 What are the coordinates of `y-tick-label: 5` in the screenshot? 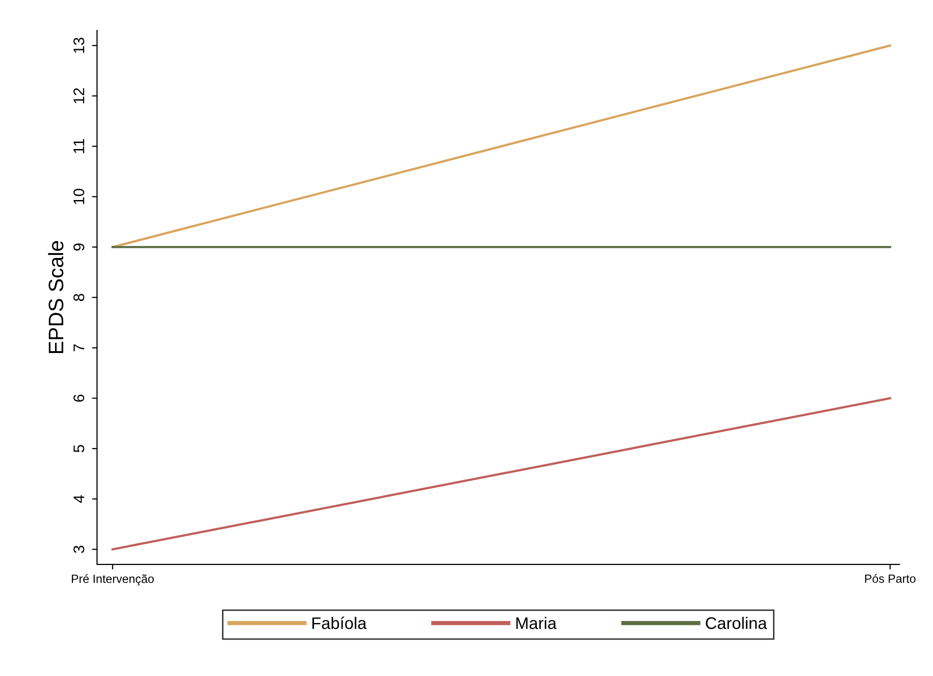 It's located at (79, 448).